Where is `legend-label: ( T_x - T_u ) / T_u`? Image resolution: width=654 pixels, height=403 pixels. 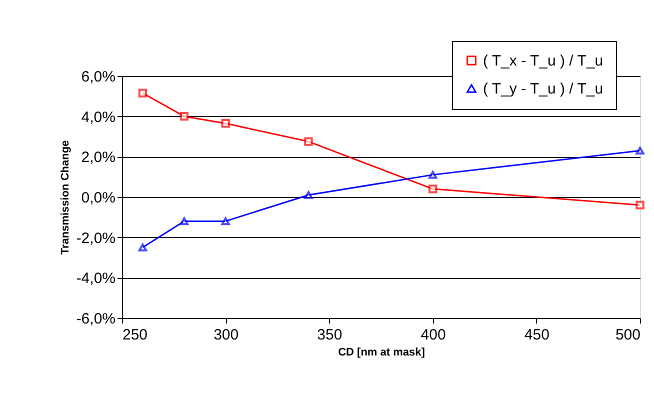
legend-label: ( T_x - T_u ) / T_u is located at coordinates (543, 61).